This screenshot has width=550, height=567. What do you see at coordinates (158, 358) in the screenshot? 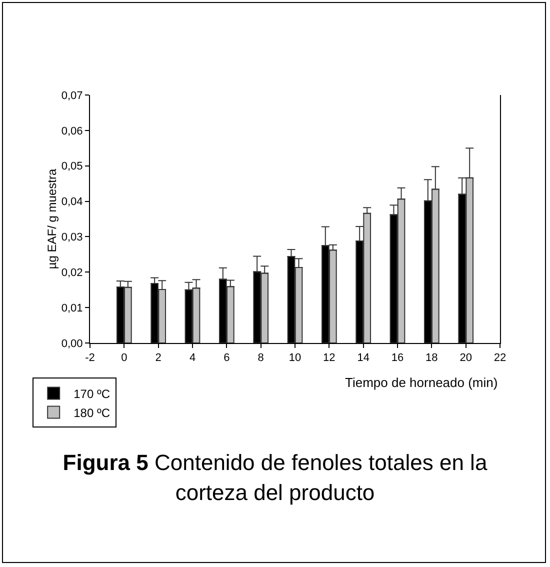
I see `x-tick-label: 2` at bounding box center [158, 358].